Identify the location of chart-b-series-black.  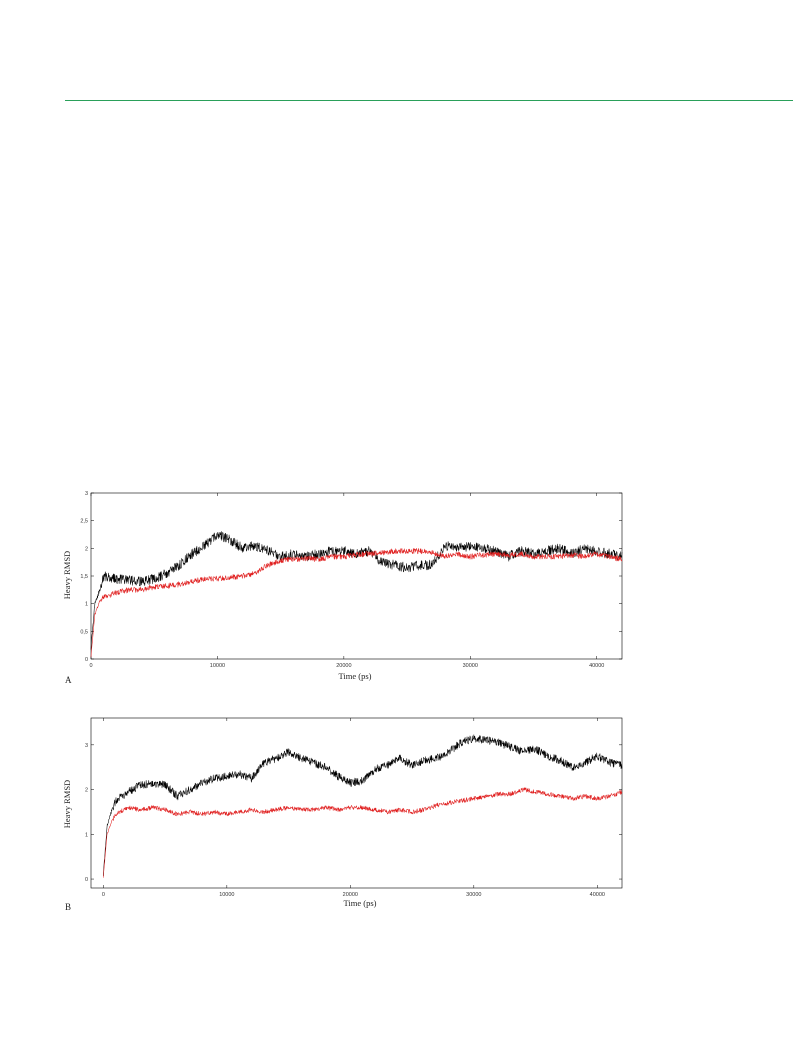
(363, 805).